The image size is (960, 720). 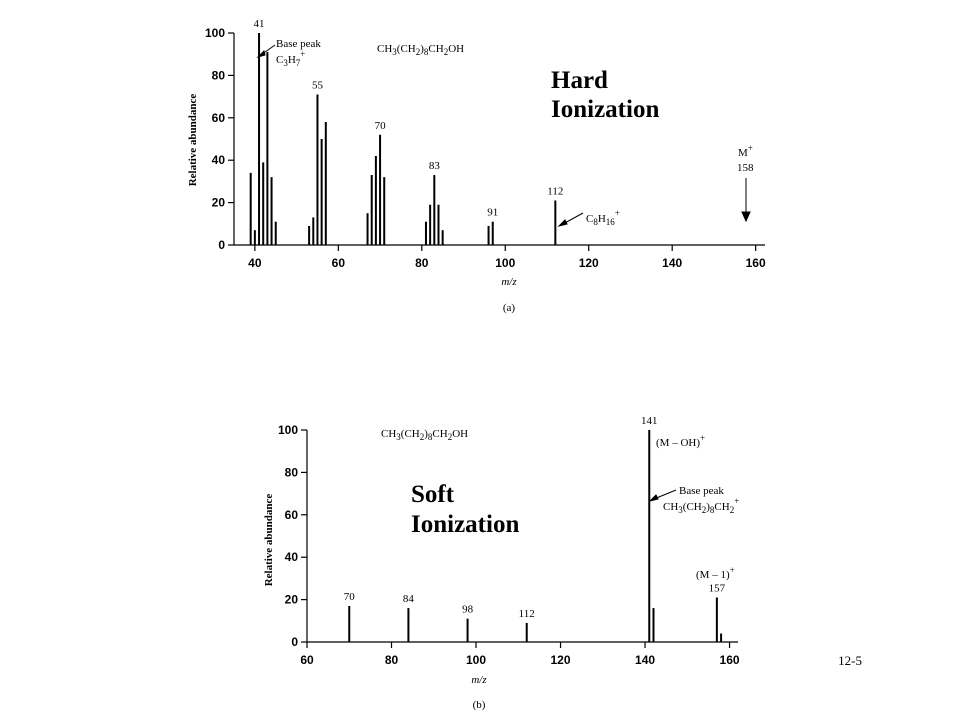 I want to click on chart-b-axes, so click(x=522, y=536).